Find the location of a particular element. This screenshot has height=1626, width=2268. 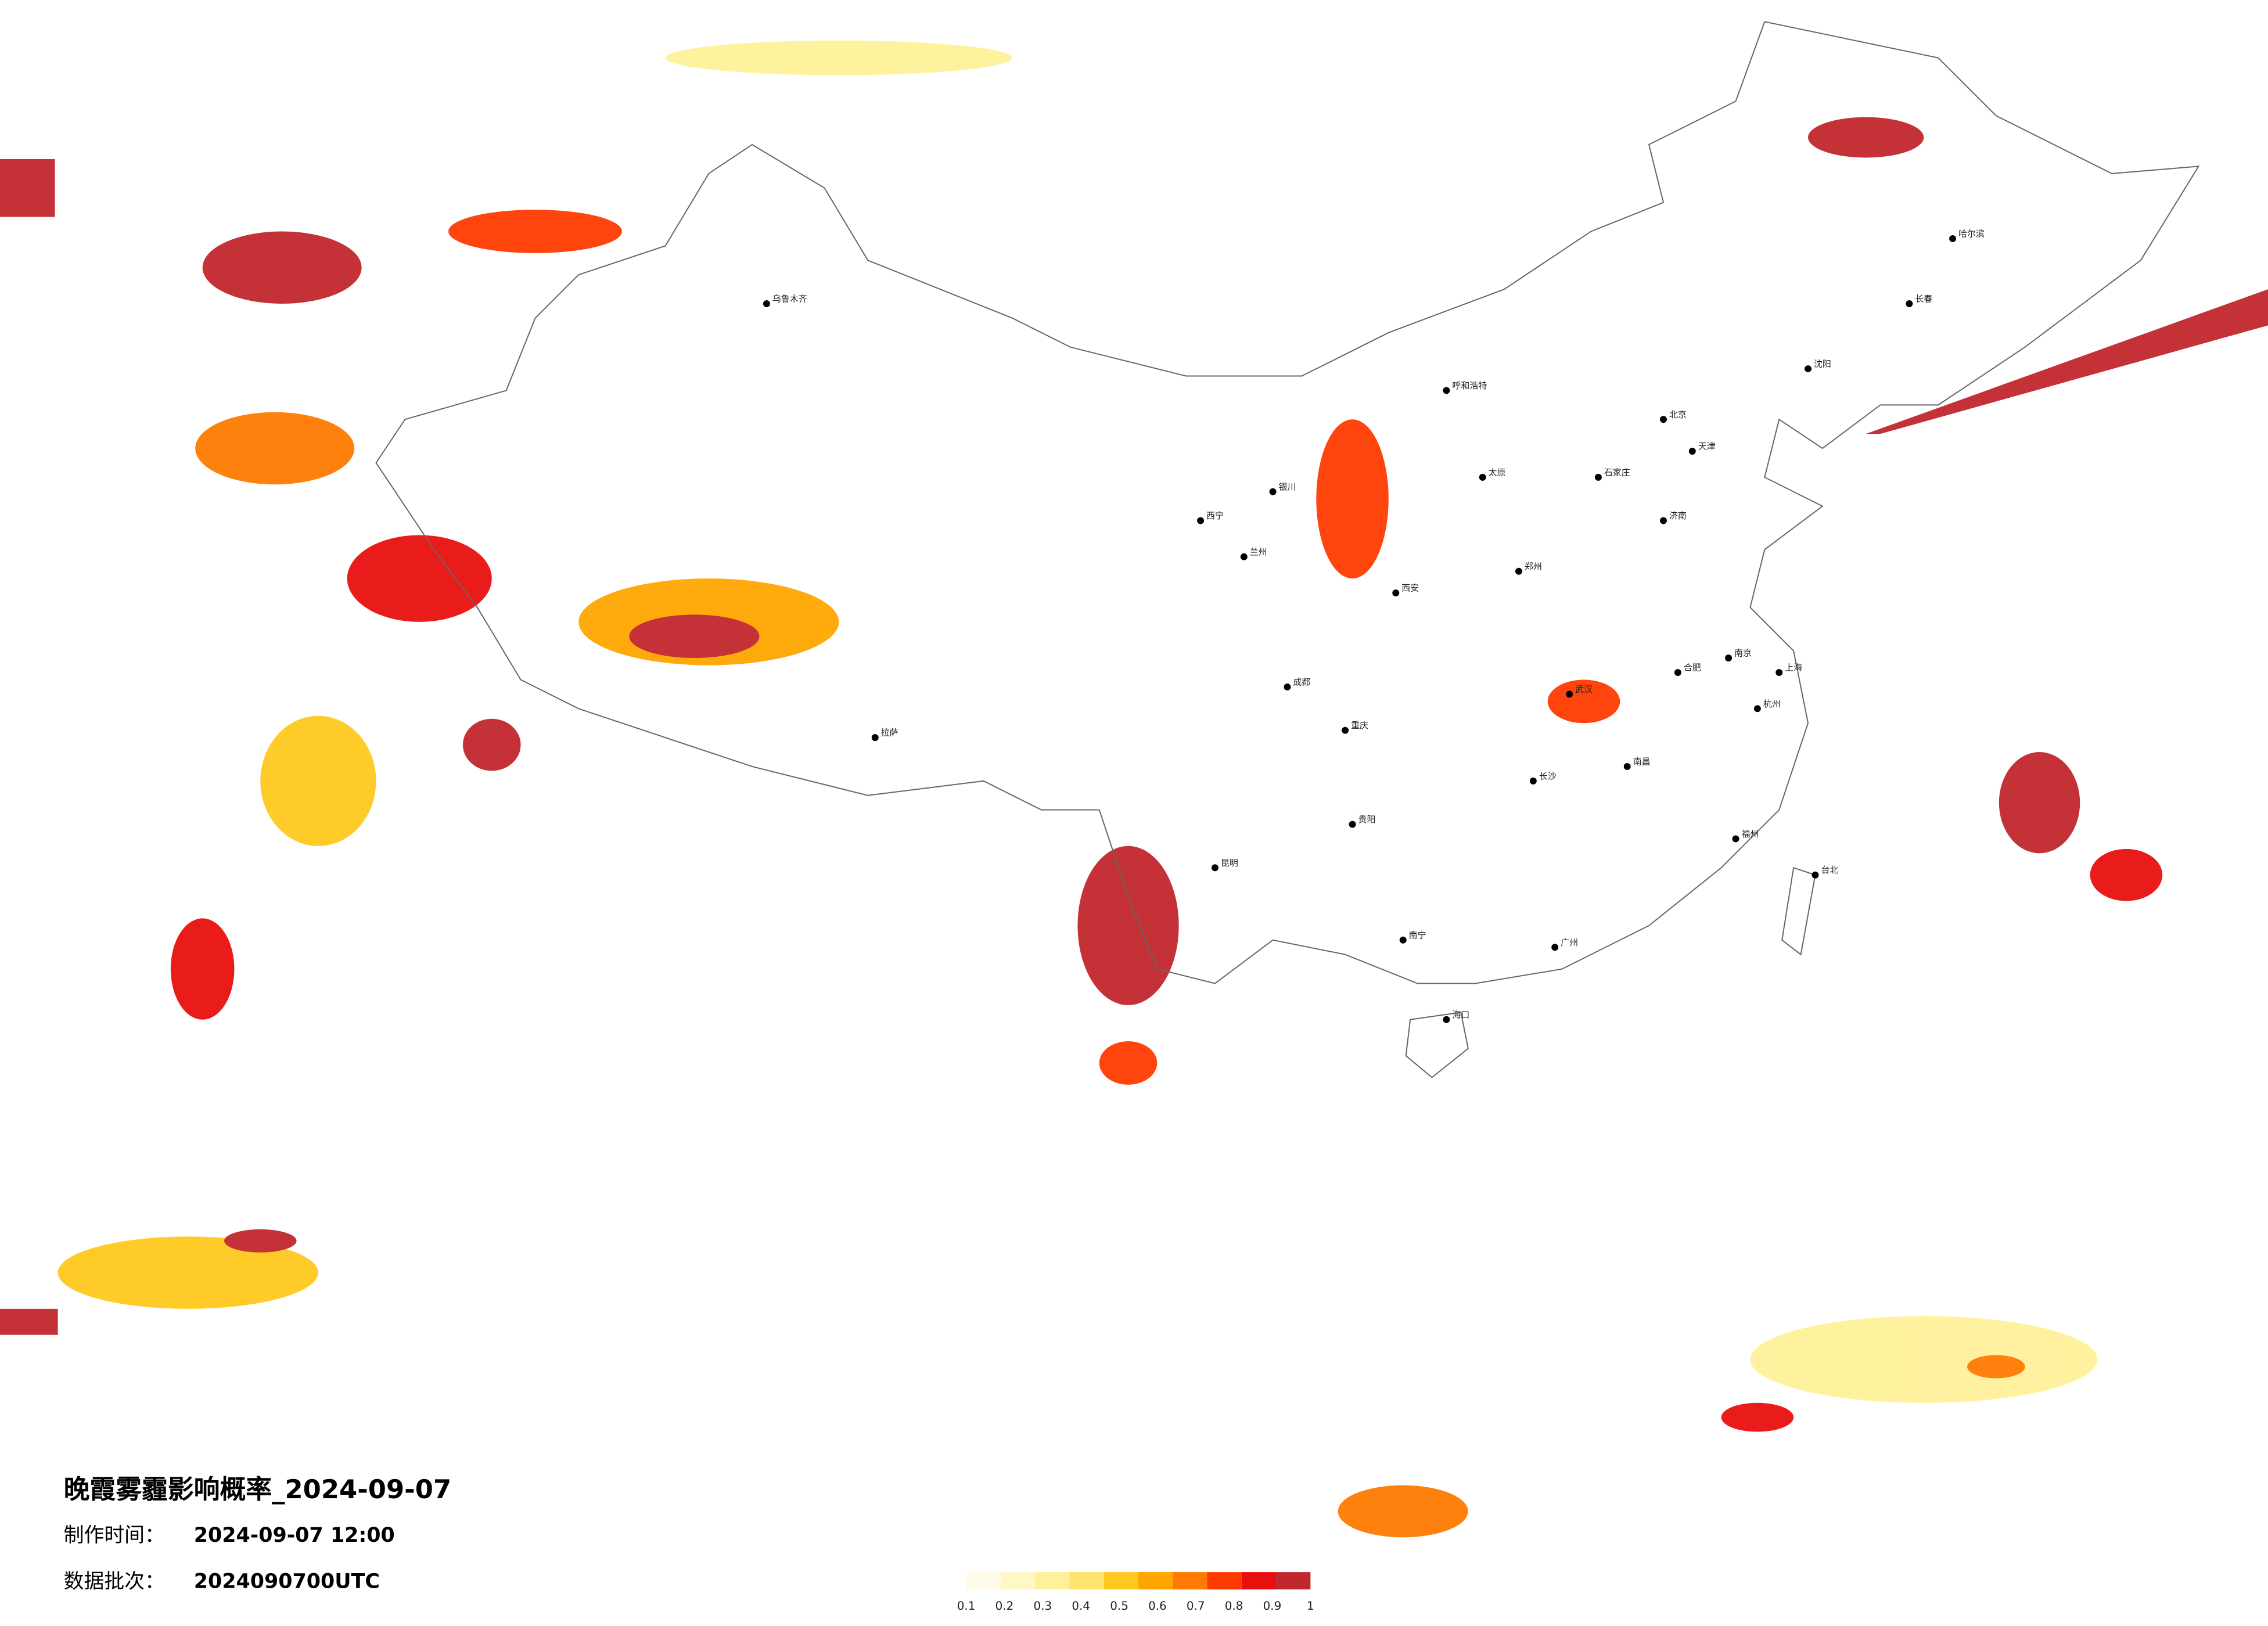

made-label: 制作时间： is located at coordinates (114, 1535).